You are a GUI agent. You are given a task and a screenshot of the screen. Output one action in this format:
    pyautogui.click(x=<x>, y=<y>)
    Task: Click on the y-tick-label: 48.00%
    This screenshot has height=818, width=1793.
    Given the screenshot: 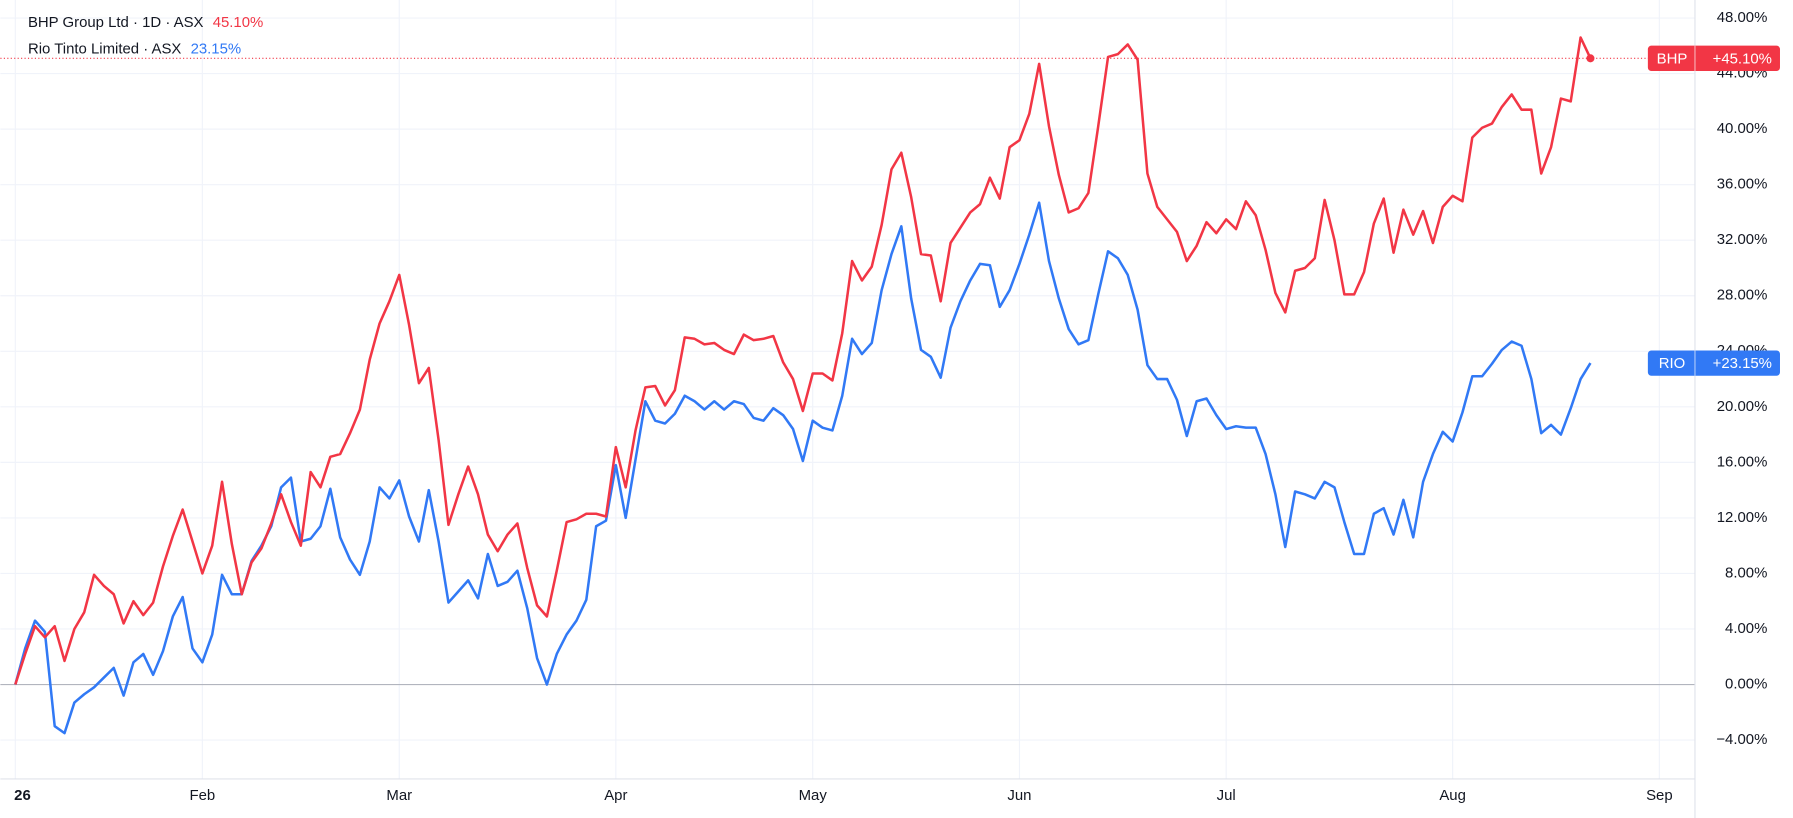 What is the action you would take?
    pyautogui.click(x=1742, y=17)
    